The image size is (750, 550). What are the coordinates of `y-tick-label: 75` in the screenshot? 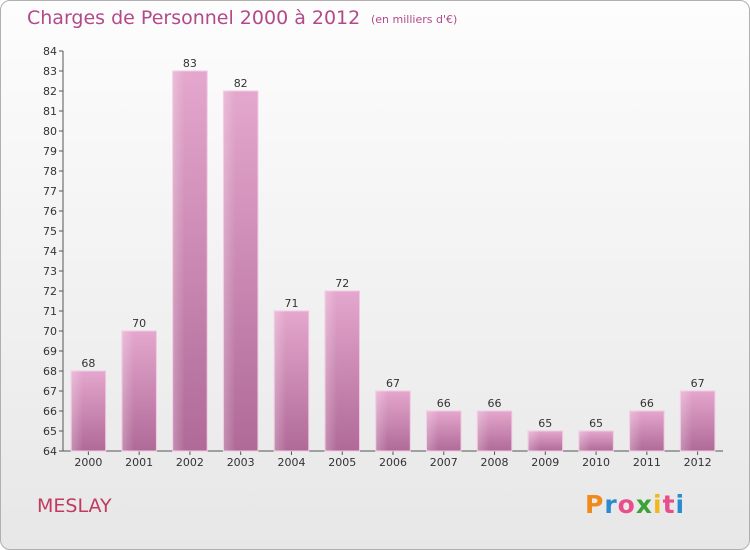 It's located at (50, 231).